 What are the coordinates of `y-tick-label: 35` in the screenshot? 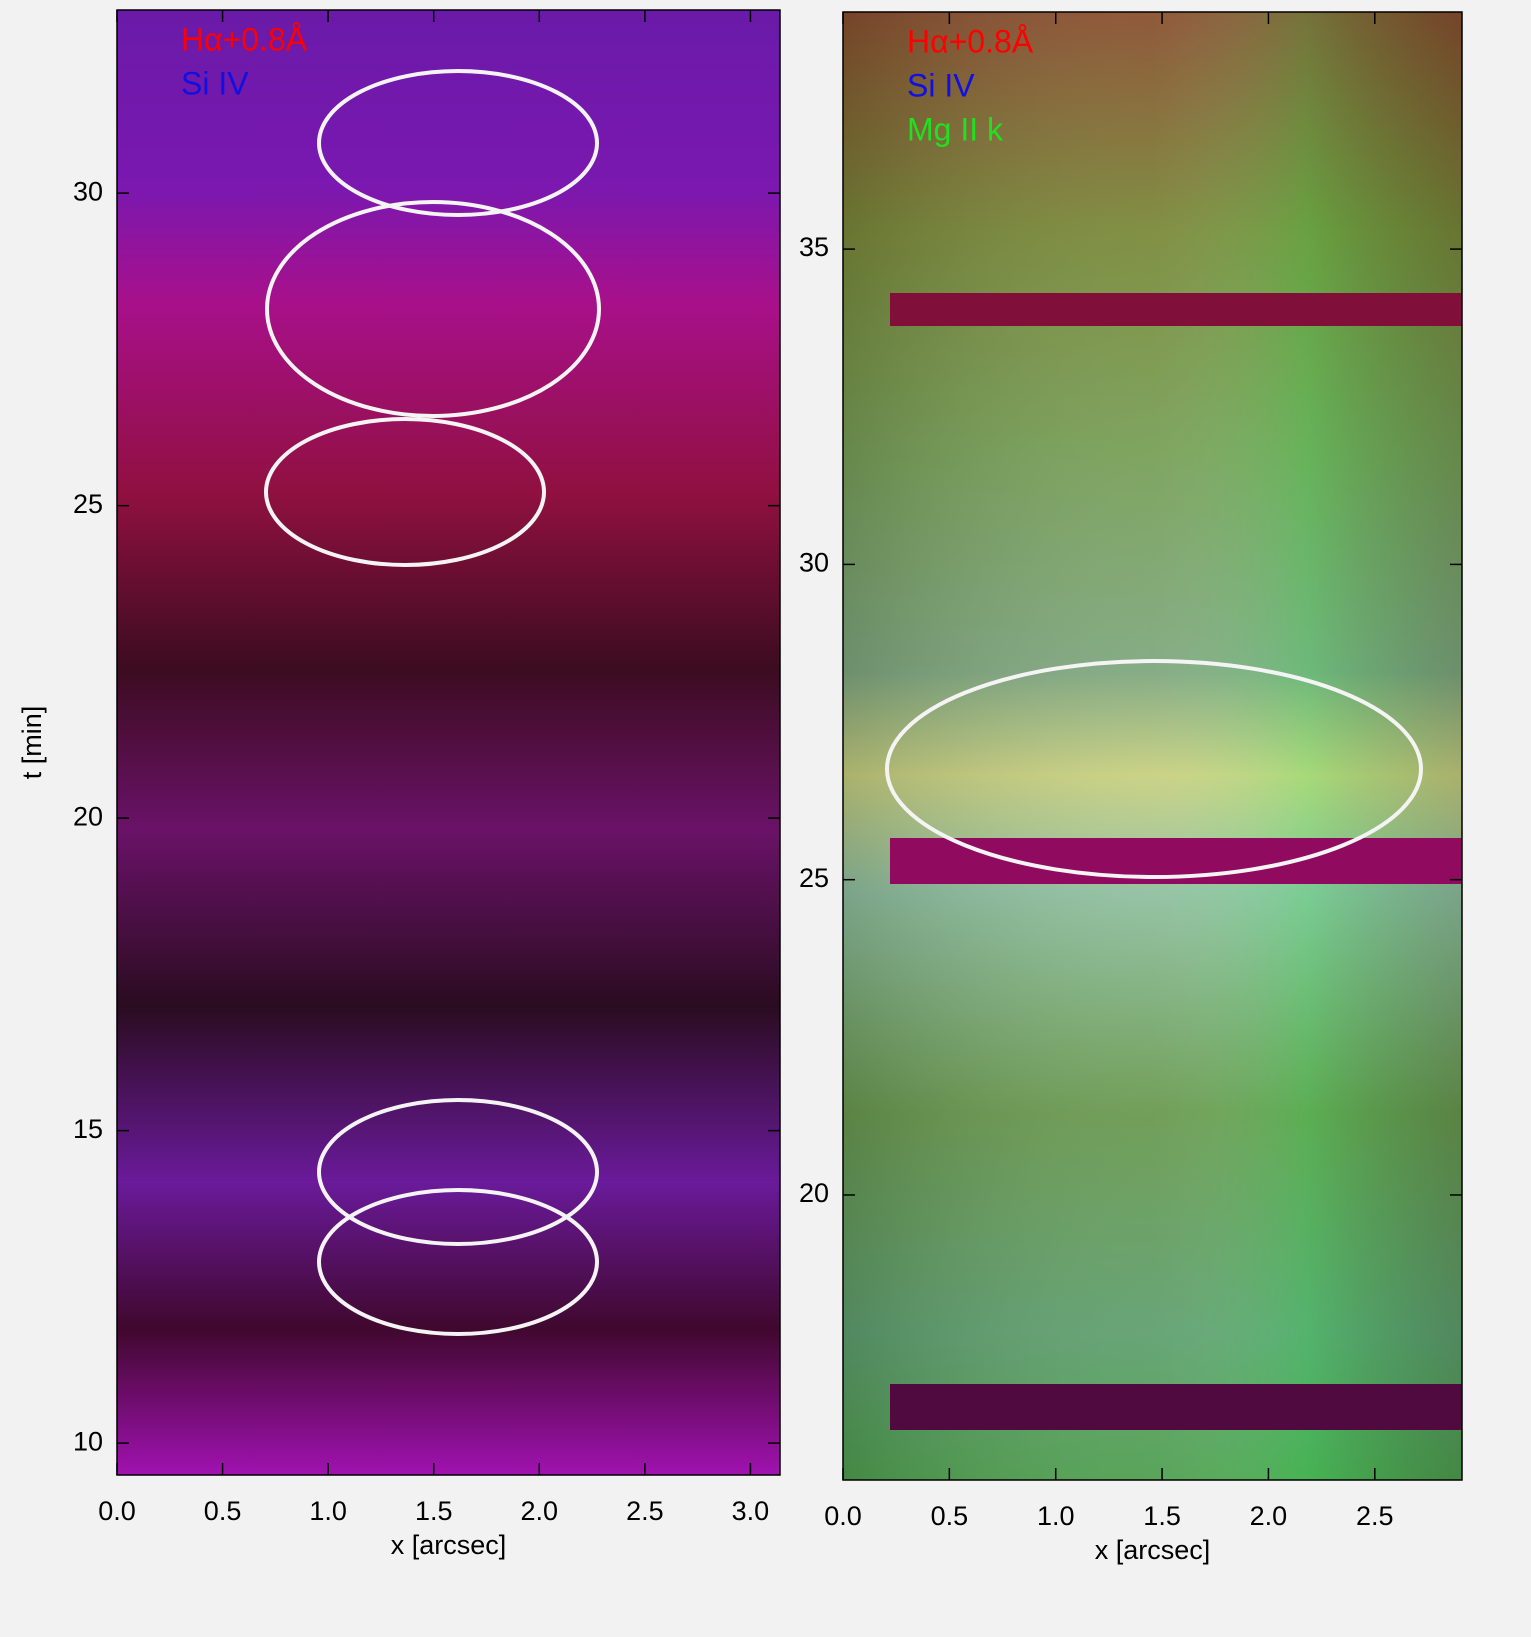 It's located at (814, 247).